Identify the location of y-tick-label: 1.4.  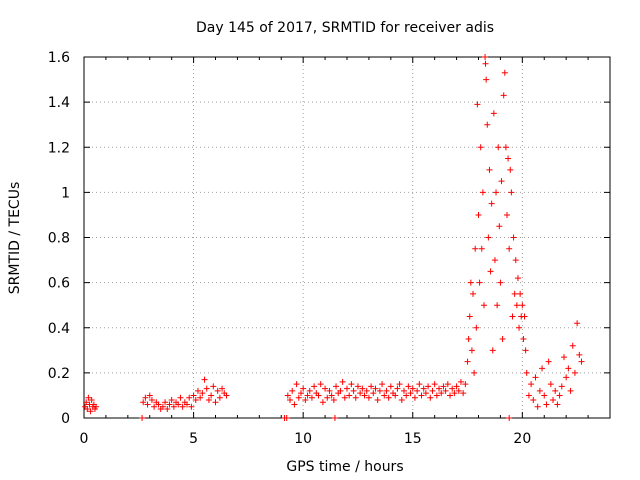
(59, 103).